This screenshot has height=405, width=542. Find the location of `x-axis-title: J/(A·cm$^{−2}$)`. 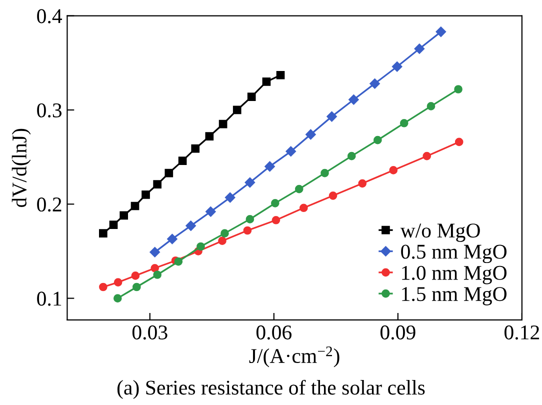

x-axis-title: J/(A·cm$^{−2}$) is located at coordinates (294, 357).